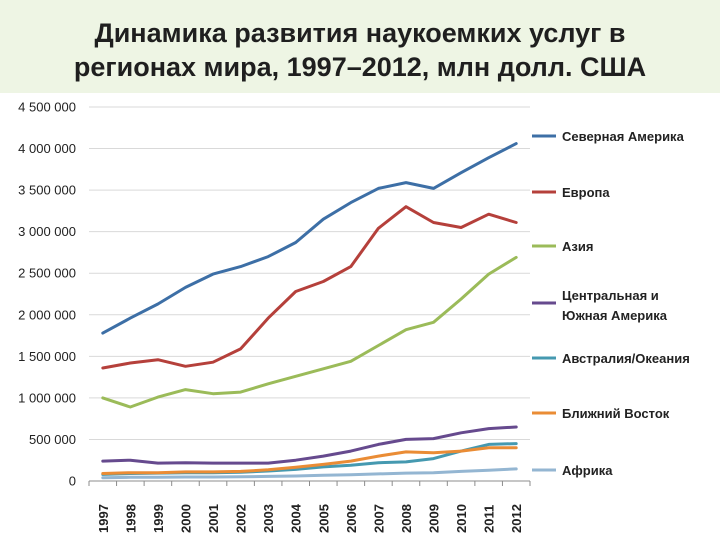 Image resolution: width=720 pixels, height=540 pixels. What do you see at coordinates (489, 519) in the screenshot?
I see `x-tick-label: 2011` at bounding box center [489, 519].